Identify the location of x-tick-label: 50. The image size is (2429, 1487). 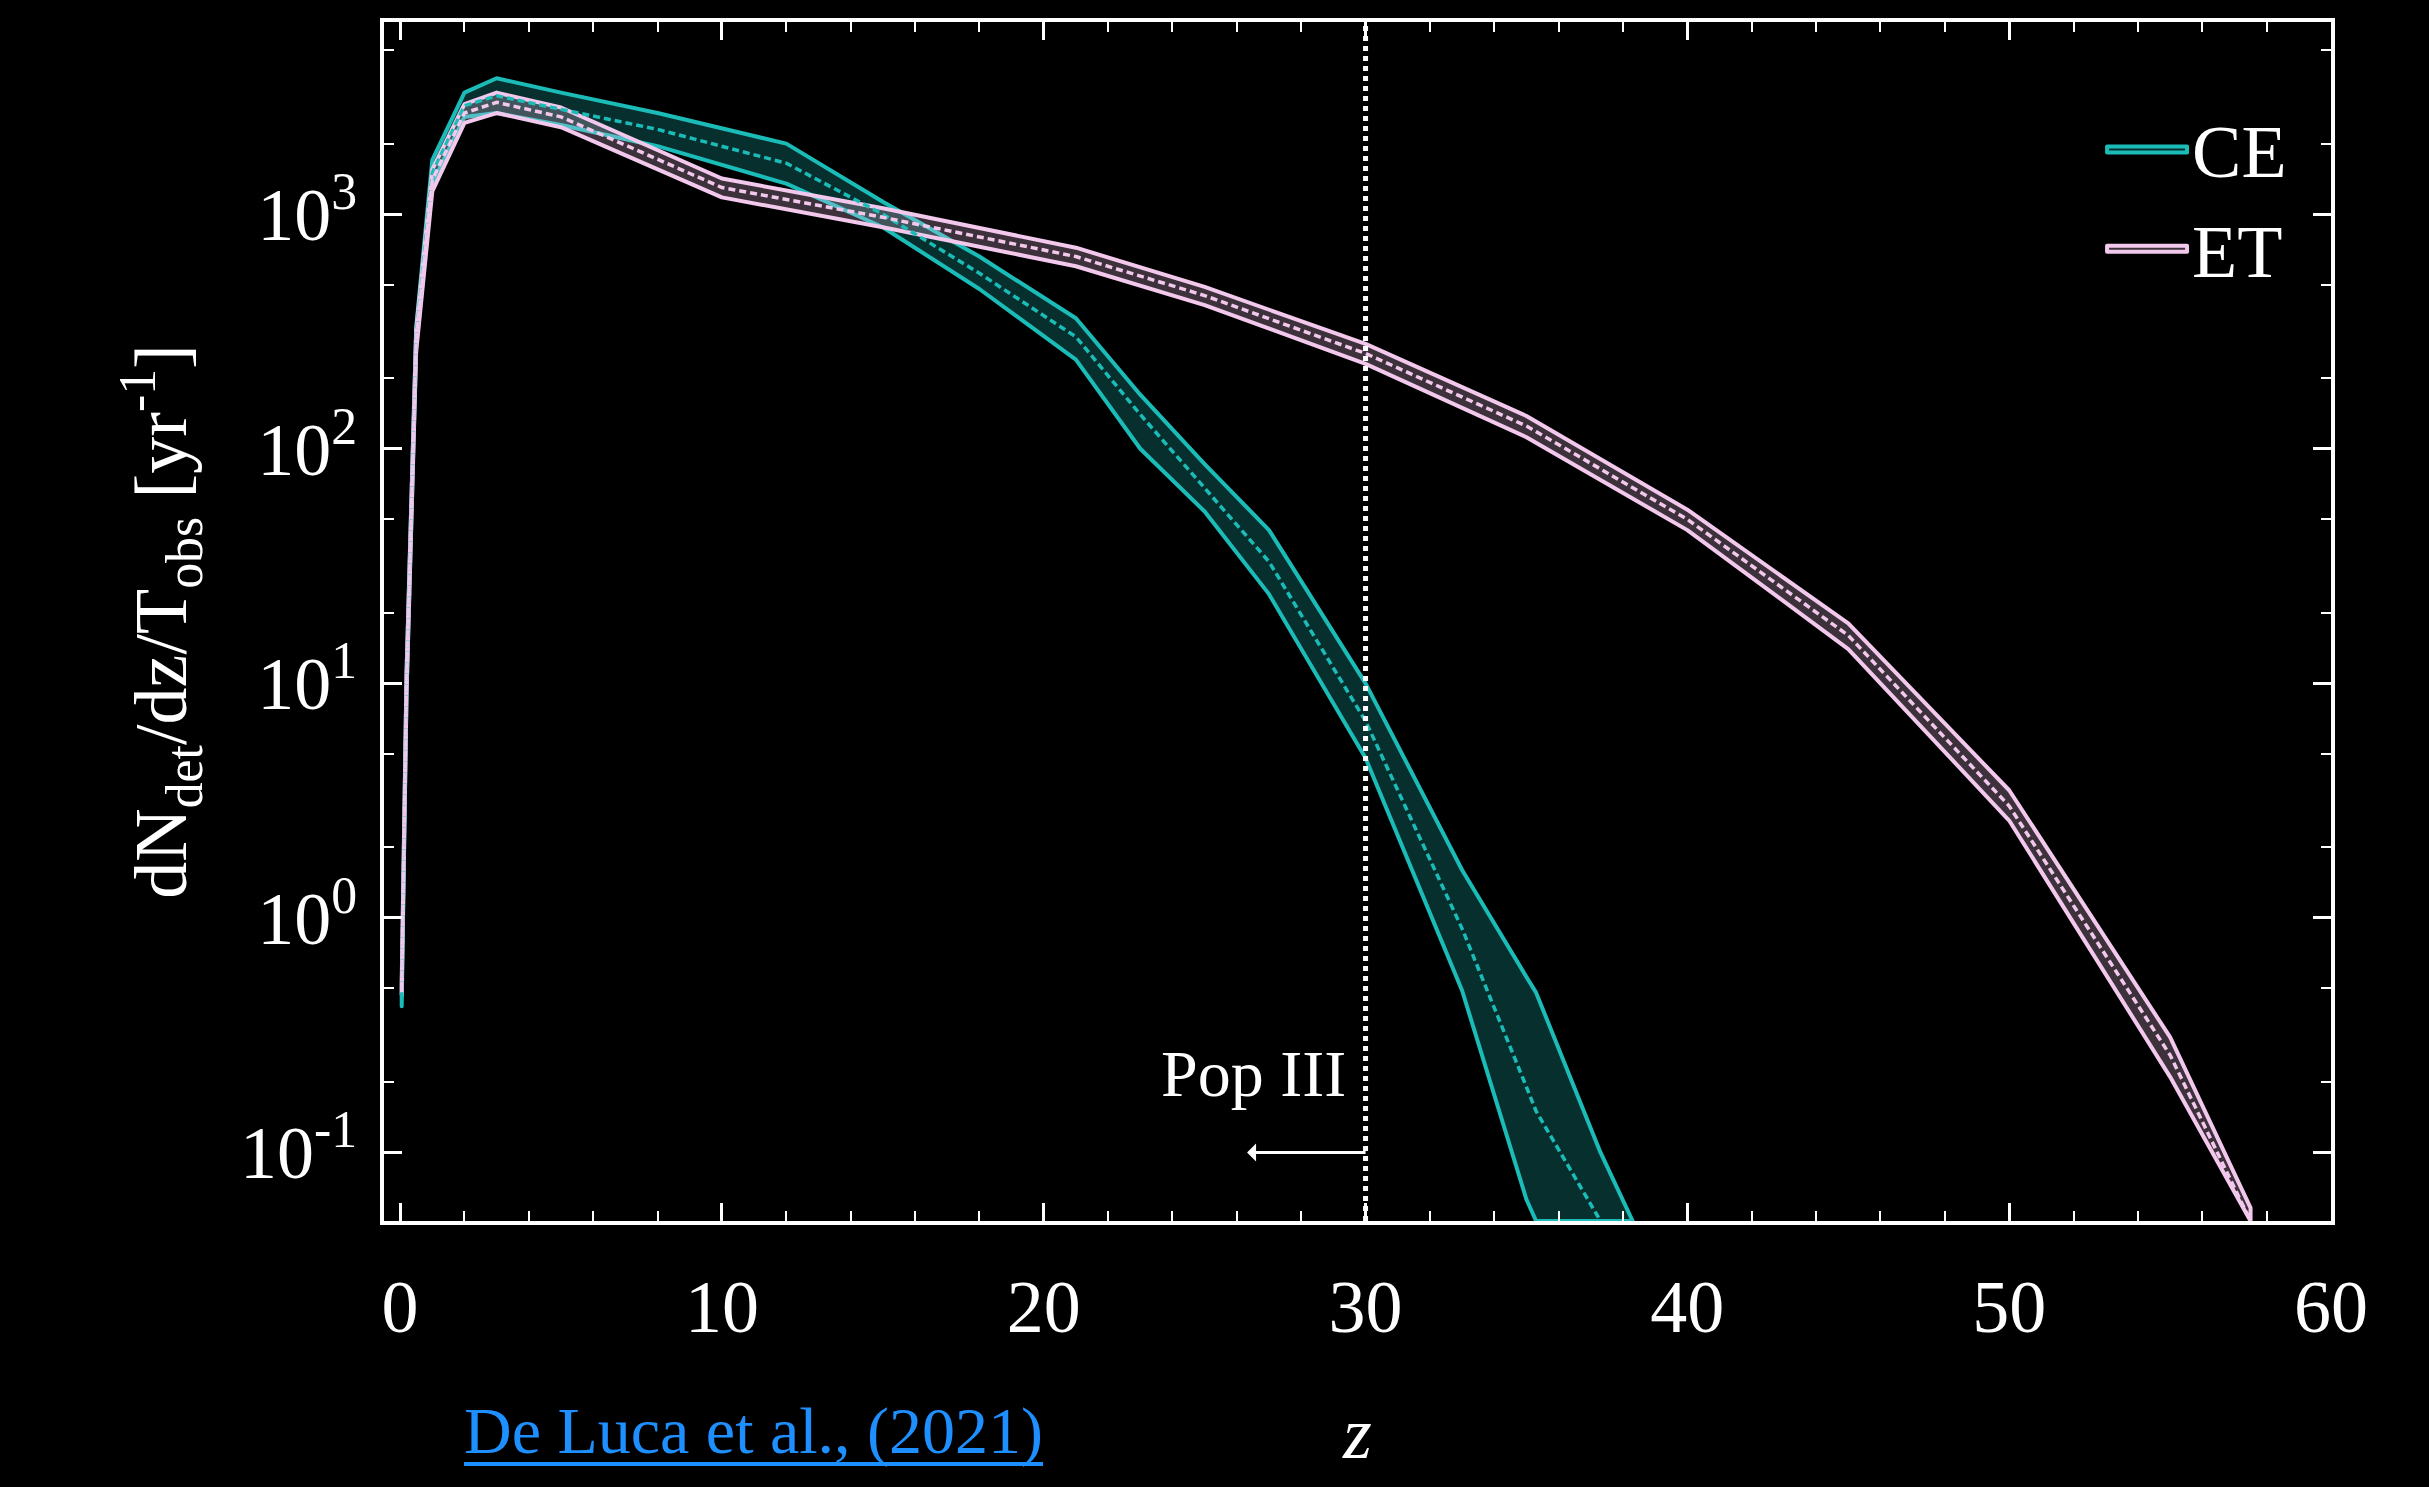
(2009, 1306).